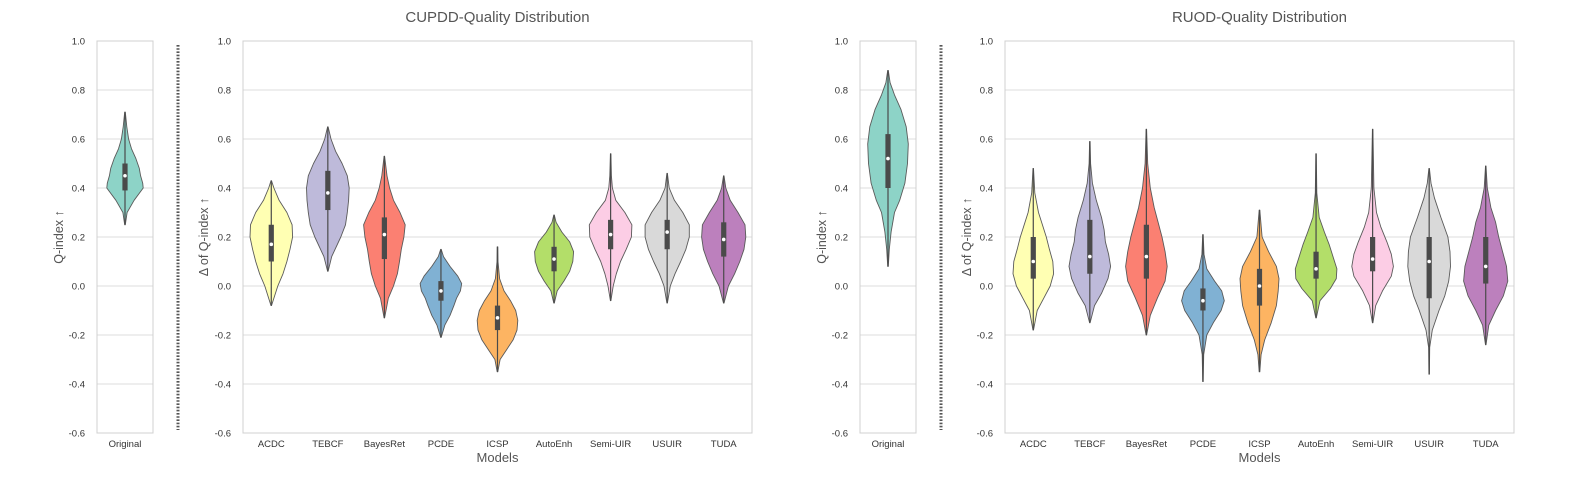  Describe the element at coordinates (59, 237) in the screenshot. I see `y-axis-label: Q-index ↑` at that location.